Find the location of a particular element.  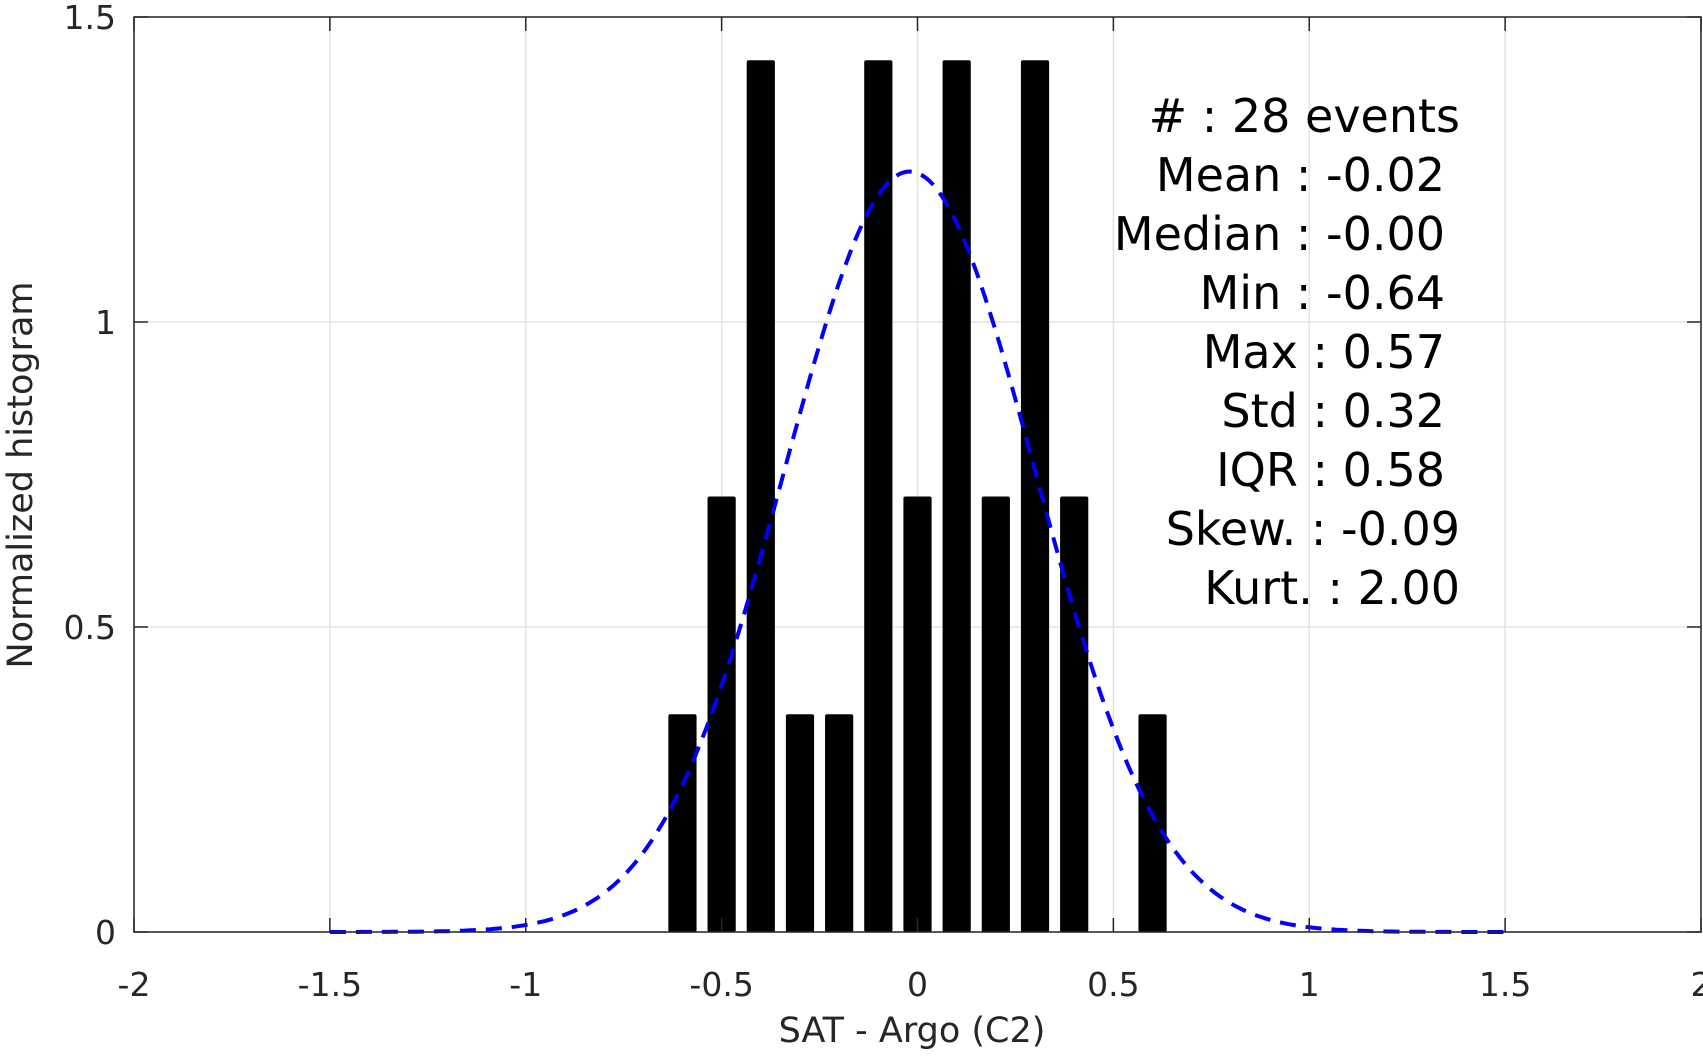

x-tick-label: -2 is located at coordinates (134, 984).